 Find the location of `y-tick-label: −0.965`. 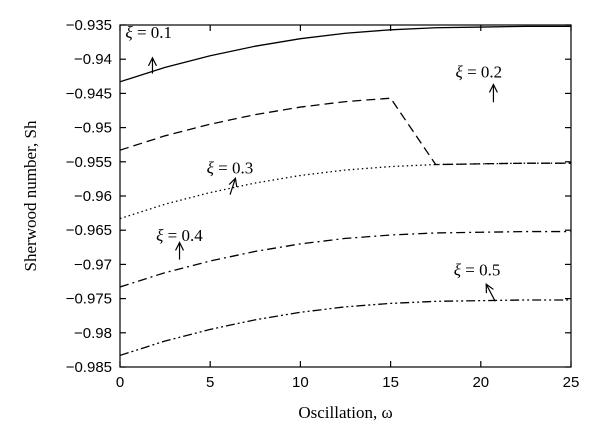

y-tick-label: −0.965 is located at coordinates (89, 230).